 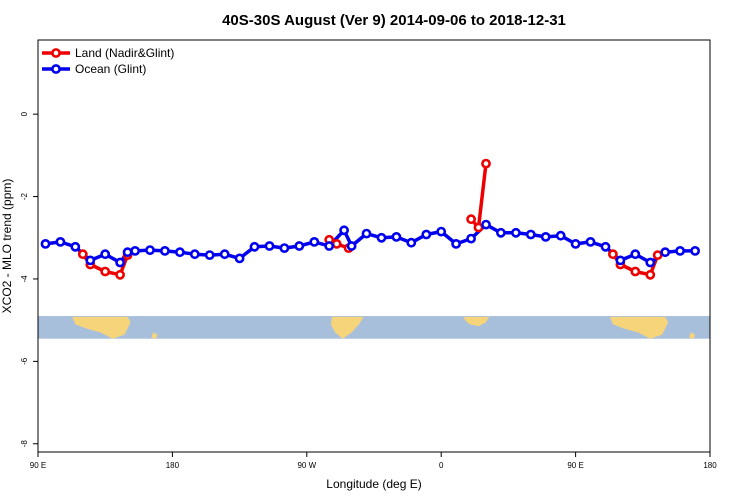 What do you see at coordinates (441, 465) in the screenshot?
I see `x-tick-label: 0` at bounding box center [441, 465].